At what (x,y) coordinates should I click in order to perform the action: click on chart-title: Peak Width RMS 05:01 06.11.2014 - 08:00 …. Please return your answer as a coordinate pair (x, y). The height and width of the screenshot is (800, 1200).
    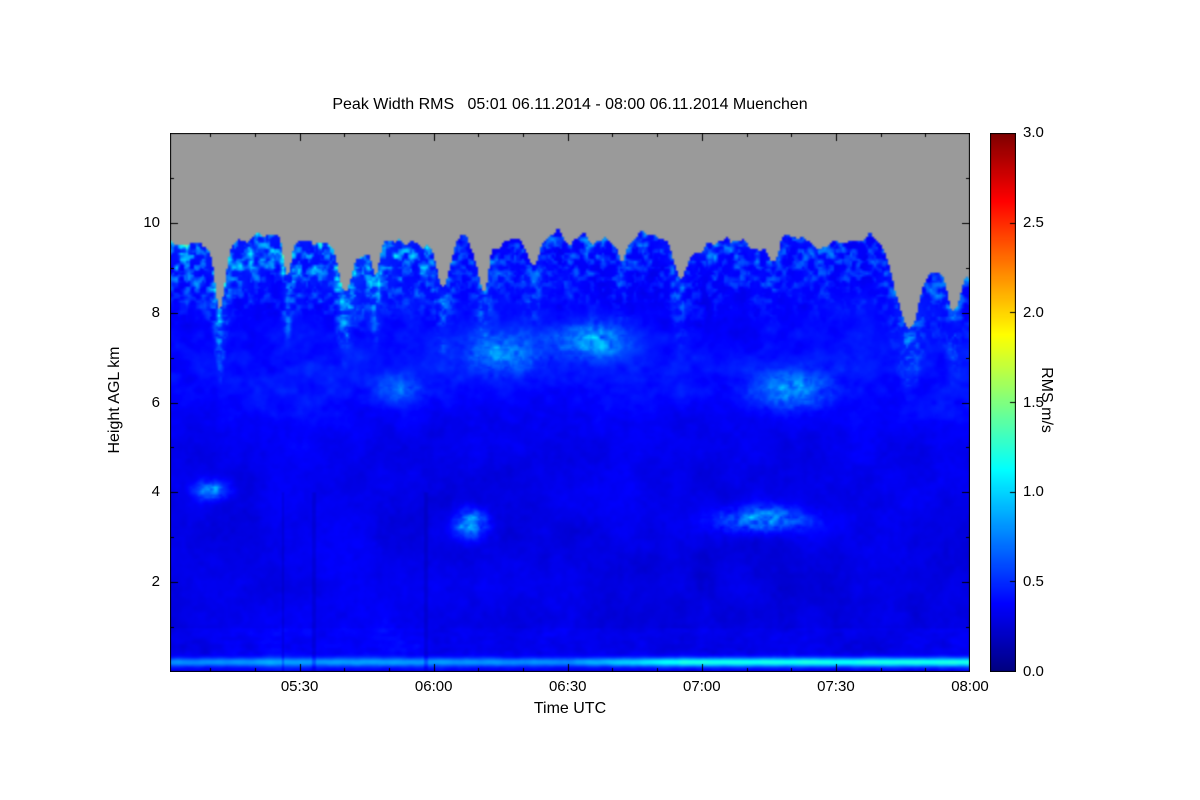
    Looking at the image, I should click on (570, 104).